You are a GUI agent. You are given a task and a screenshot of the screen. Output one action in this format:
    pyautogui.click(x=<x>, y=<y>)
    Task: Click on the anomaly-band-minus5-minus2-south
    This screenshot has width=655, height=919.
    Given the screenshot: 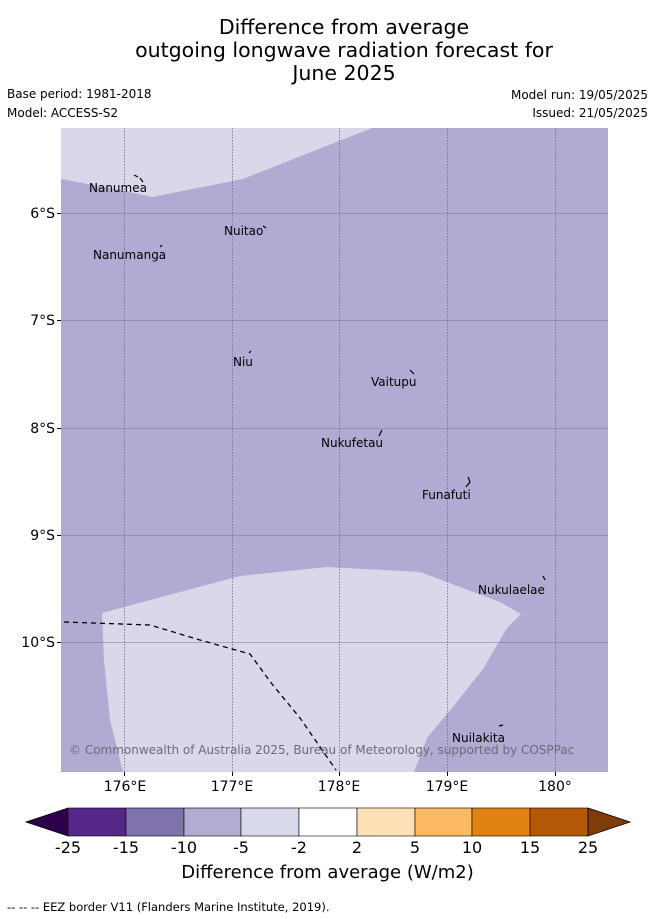 What is the action you would take?
    pyautogui.click(x=311, y=669)
    